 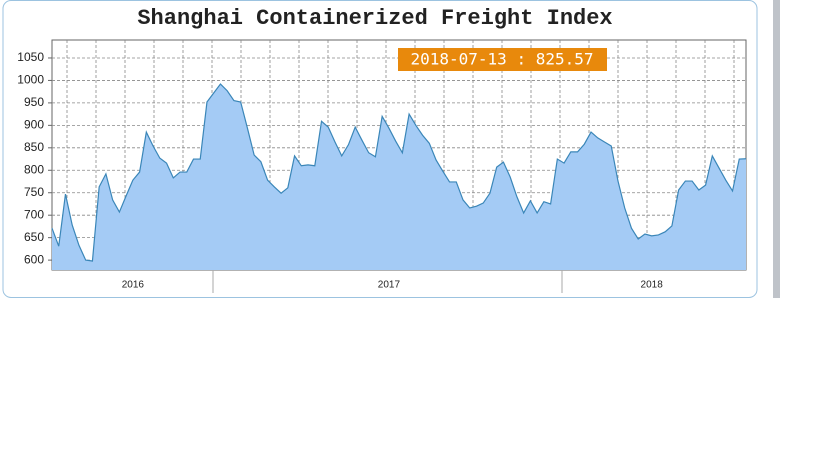 What do you see at coordinates (34, 237) in the screenshot?
I see `y-tick-label: 650` at bounding box center [34, 237].